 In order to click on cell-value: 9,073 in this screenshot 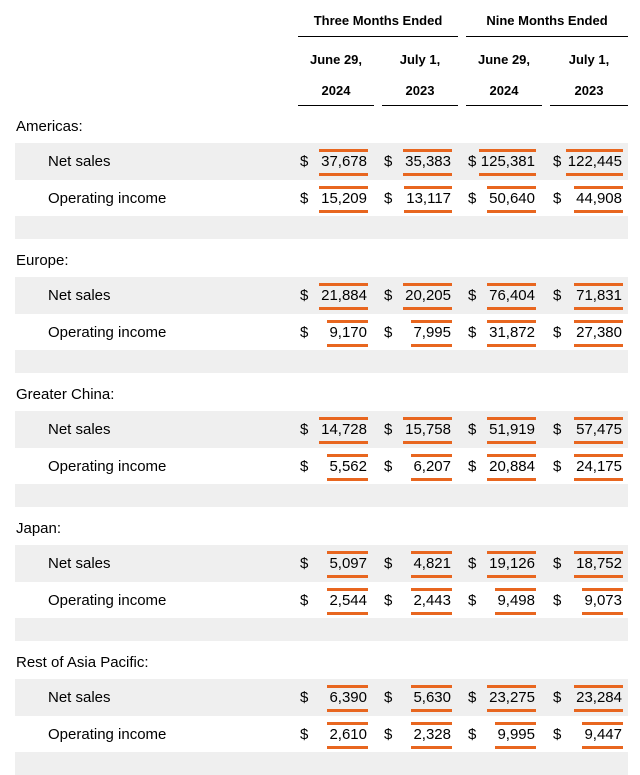, I will do `click(603, 600)`.